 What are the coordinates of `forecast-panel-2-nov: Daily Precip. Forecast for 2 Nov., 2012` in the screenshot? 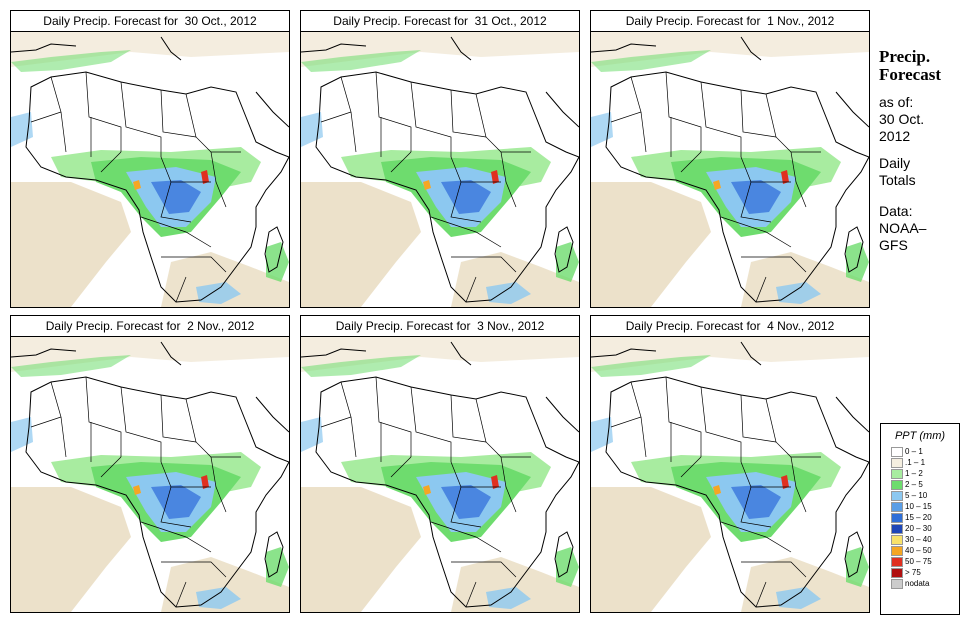 It's located at (150, 464).